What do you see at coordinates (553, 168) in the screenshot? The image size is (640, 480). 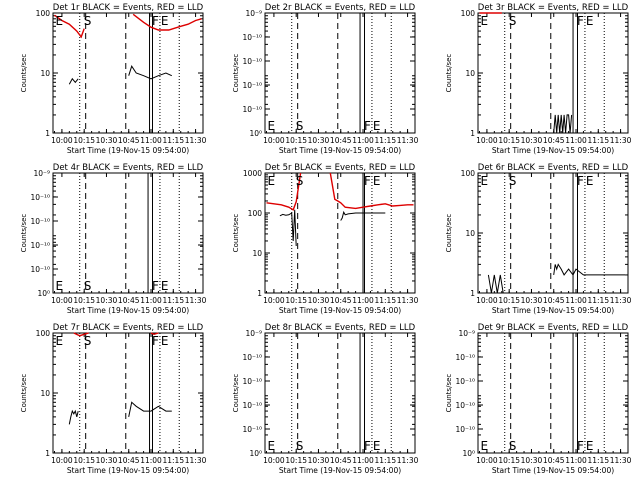 I see `panel-title: Det 6r BLACK = Events, RED = LLD` at bounding box center [553, 168].